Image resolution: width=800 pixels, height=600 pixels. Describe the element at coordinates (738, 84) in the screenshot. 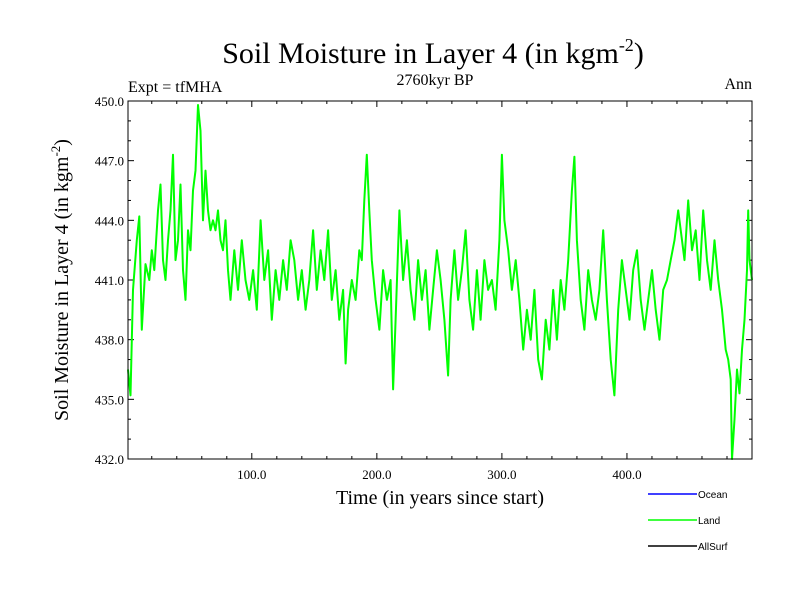

I see `subtitle-right: Ann` at that location.